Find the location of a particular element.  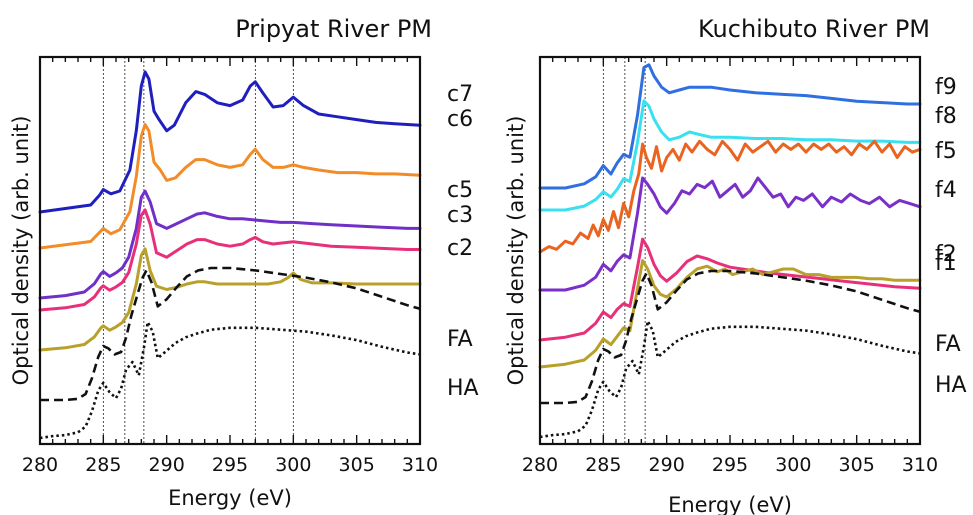

series-label-c2: c2 is located at coordinates (460, 248).